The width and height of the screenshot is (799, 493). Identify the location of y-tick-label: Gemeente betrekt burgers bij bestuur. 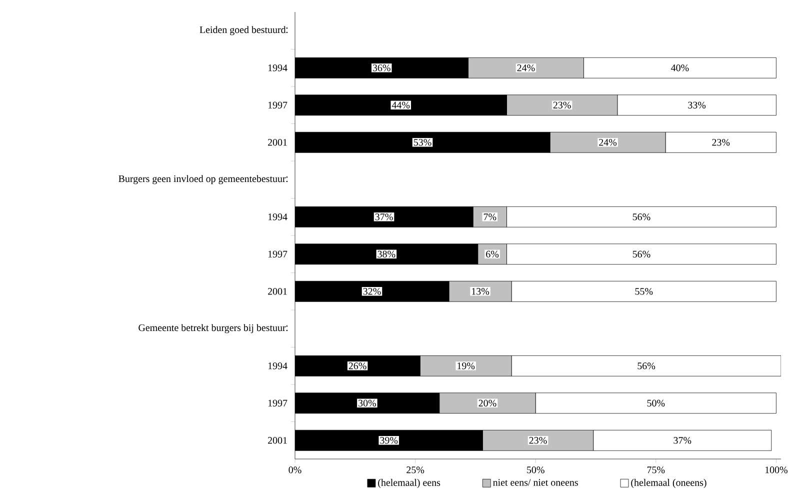
(212, 329).